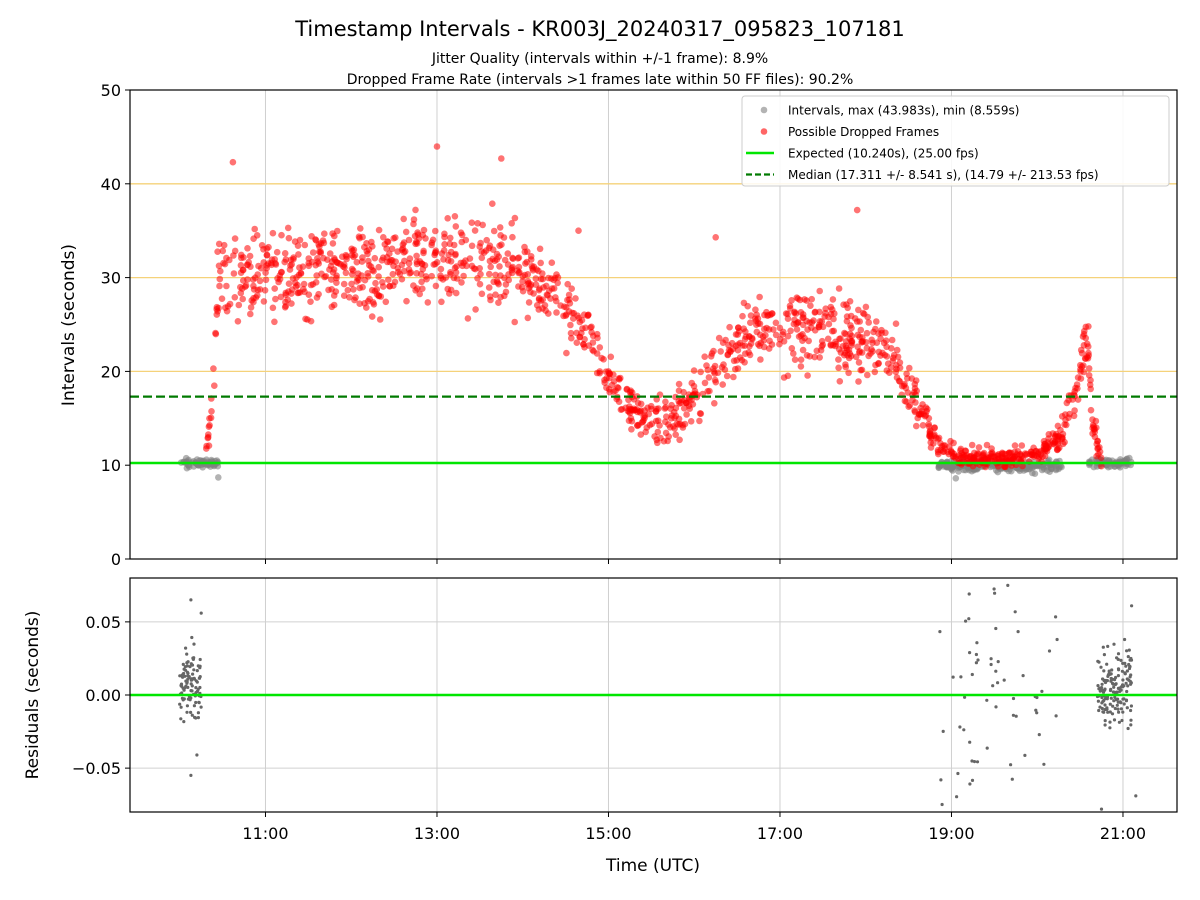 This screenshot has width=1200, height=900. Describe the element at coordinates (111, 371) in the screenshot. I see `intervals-y-tick-label: 20` at that location.